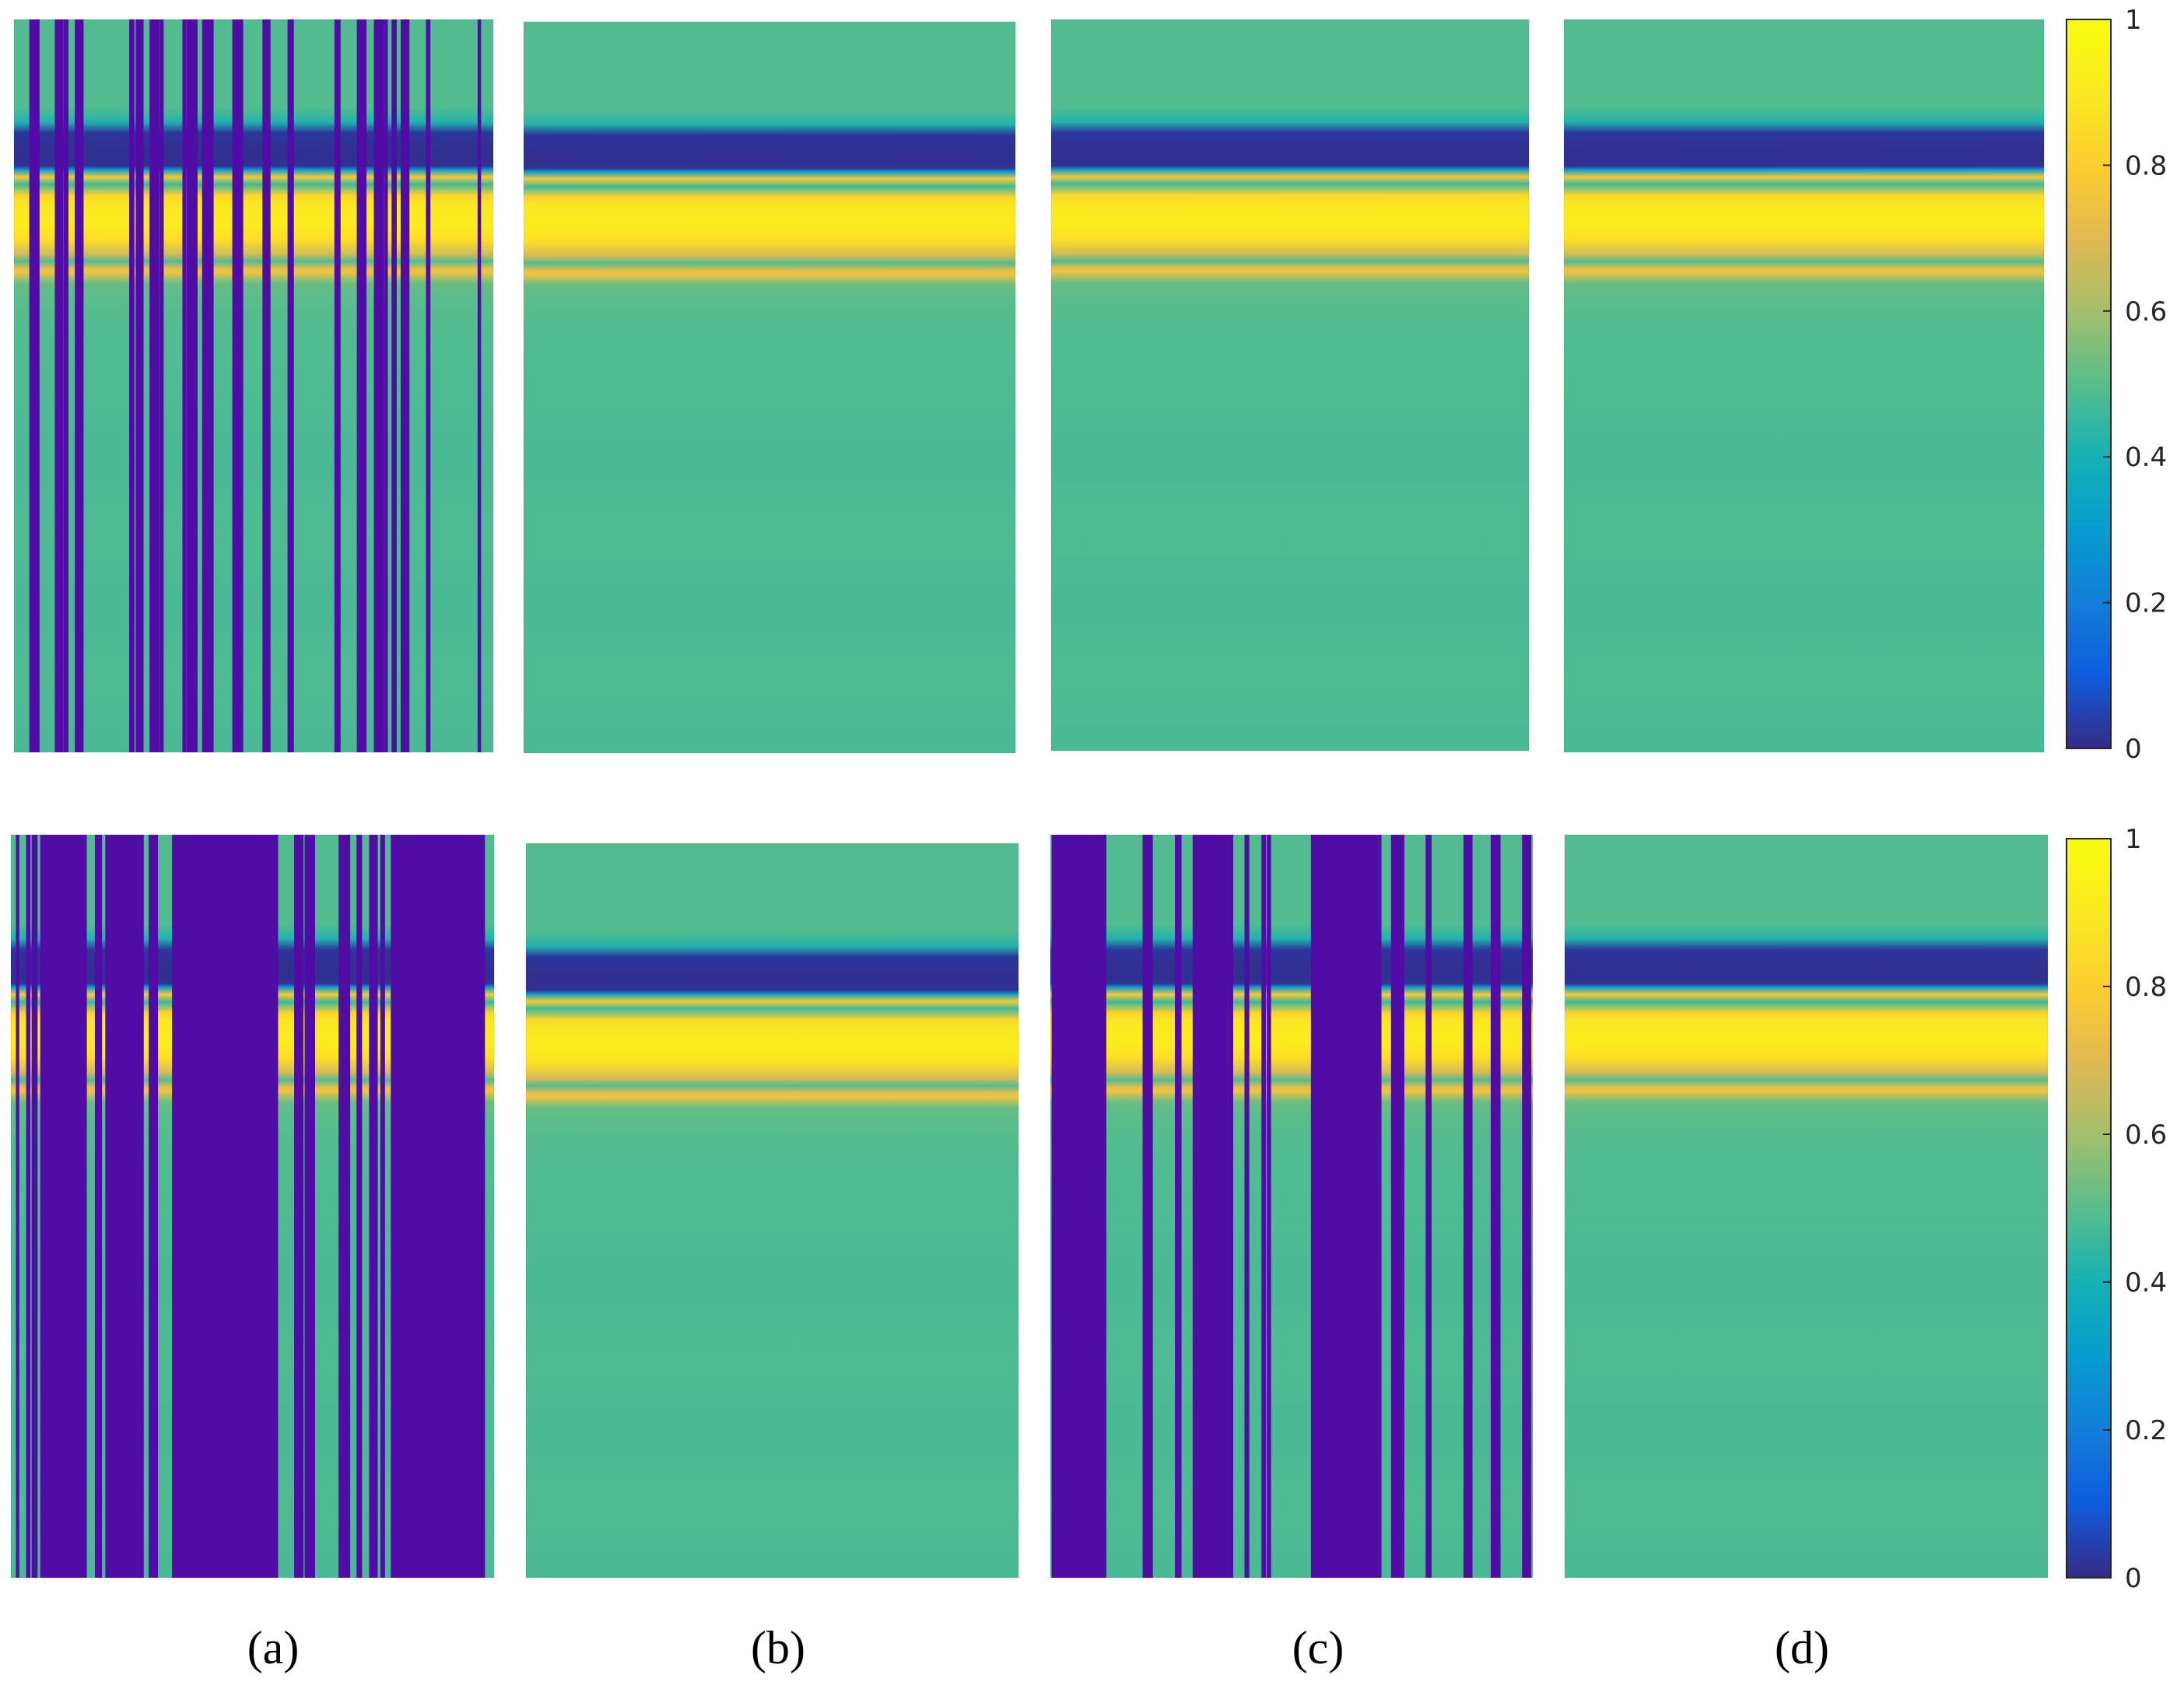  What do you see at coordinates (1802, 1647) in the screenshot?
I see `caption-d: (d)` at bounding box center [1802, 1647].